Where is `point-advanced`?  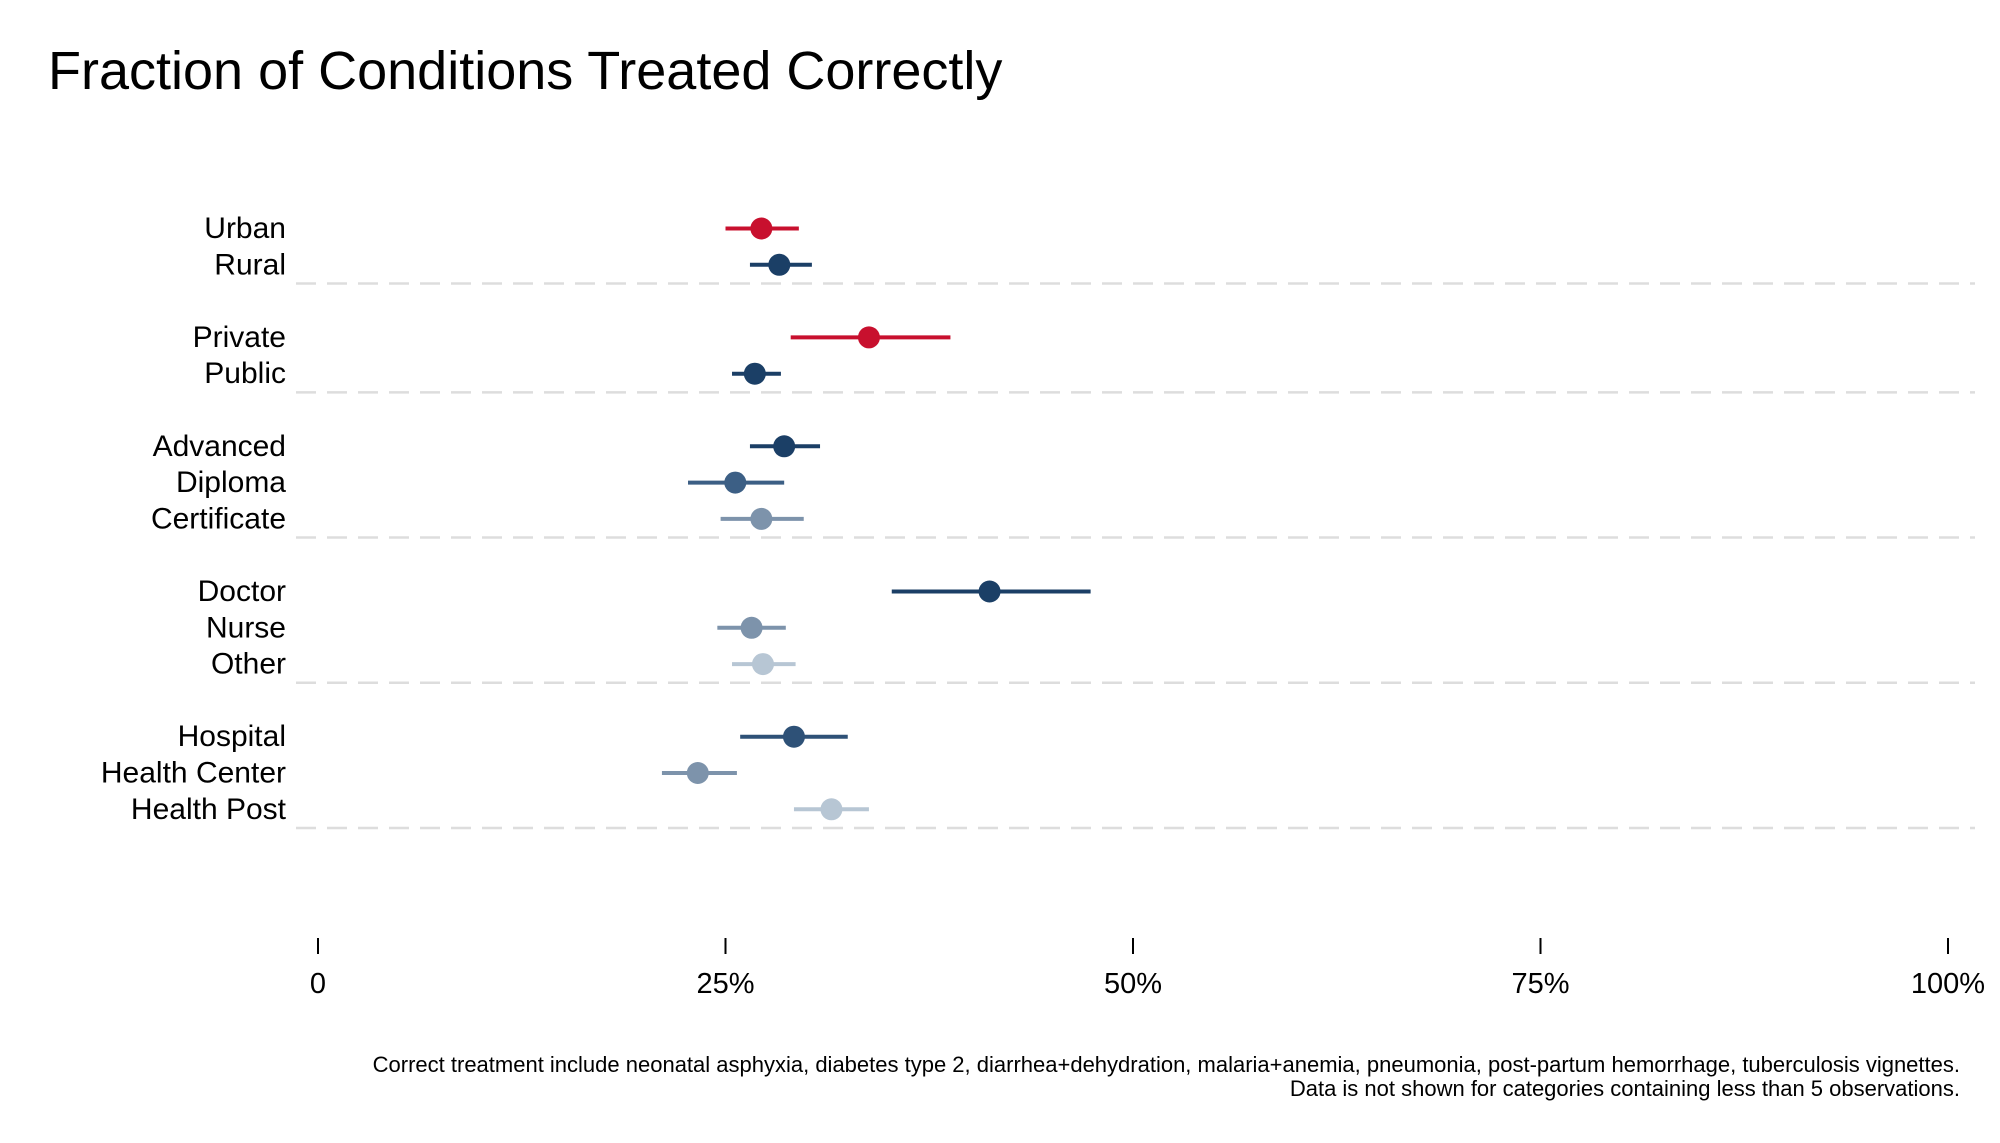
point-advanced is located at coordinates (784, 446).